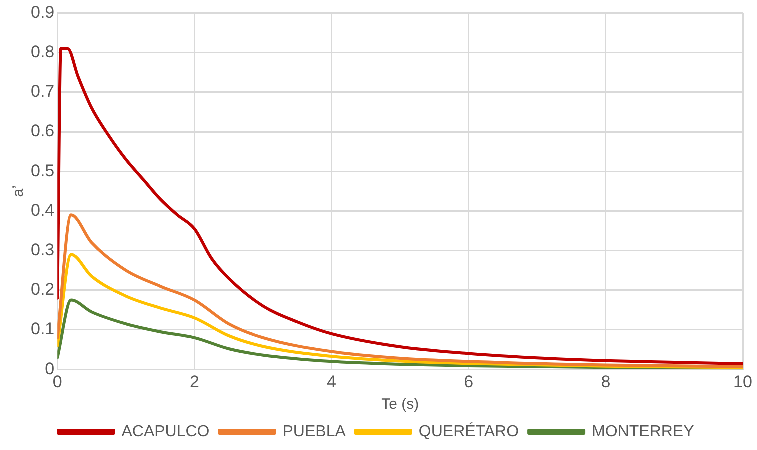 This screenshot has height=450, width=757. What do you see at coordinates (42, 210) in the screenshot?
I see `y-tick-label: 0.4` at bounding box center [42, 210].